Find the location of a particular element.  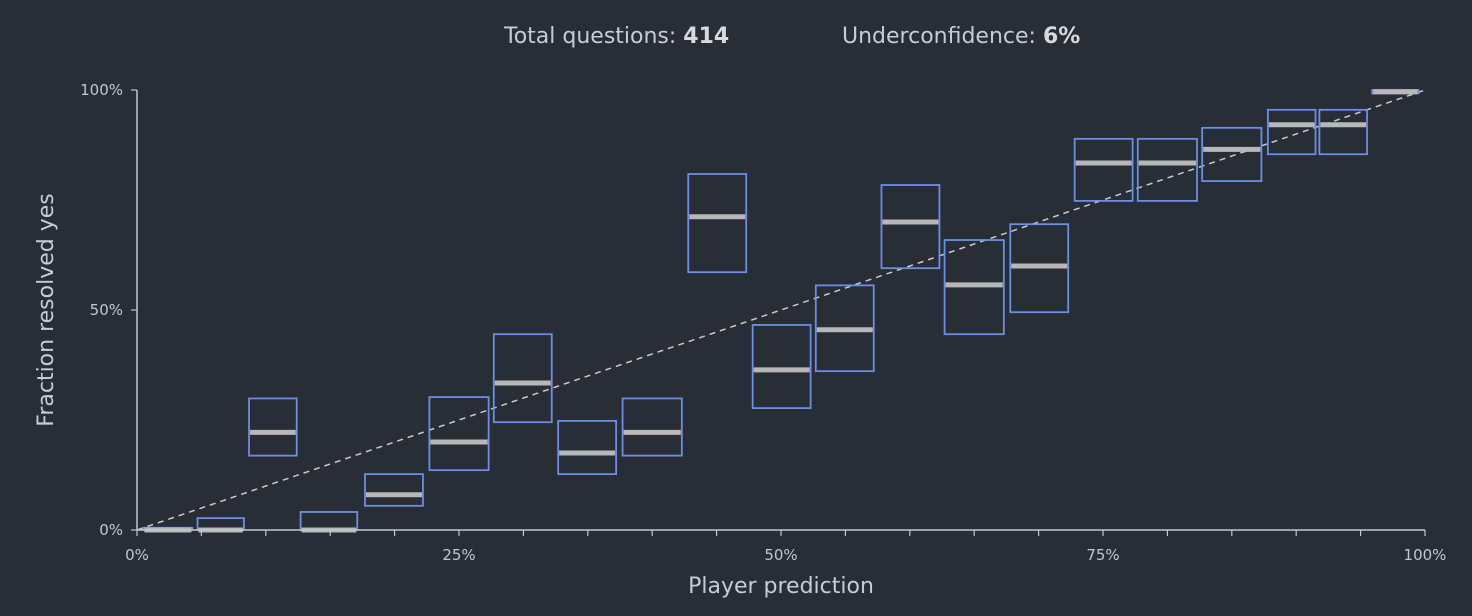

underconfidence-stat: Underconfidence: 6% is located at coordinates (961, 36).